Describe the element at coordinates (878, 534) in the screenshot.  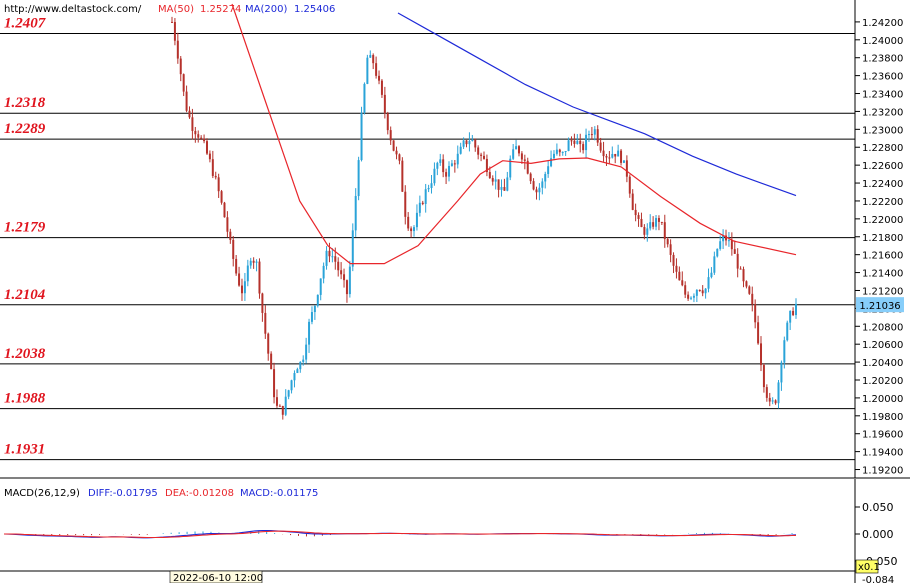
I see `macd-tick-label: 0.000` at that location.